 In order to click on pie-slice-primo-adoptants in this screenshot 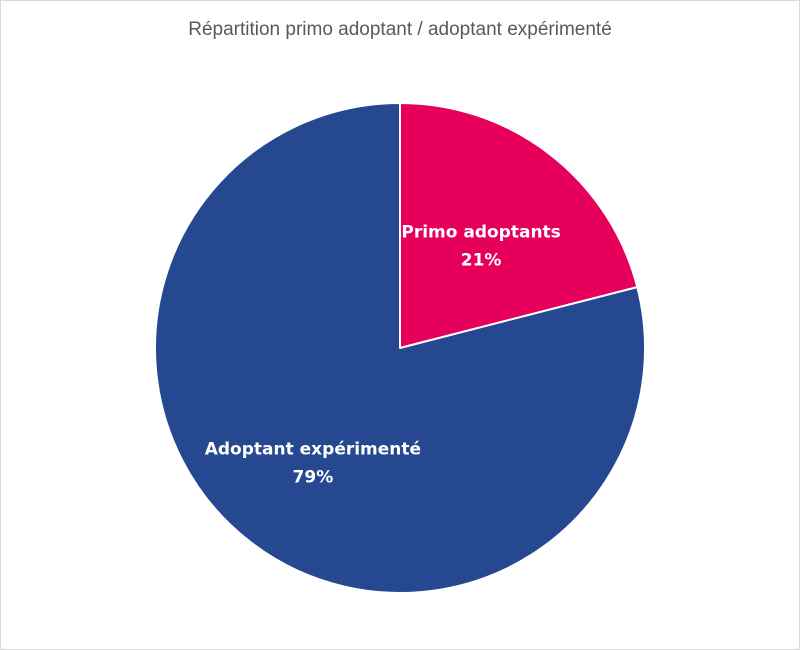, I will do `click(519, 225)`.